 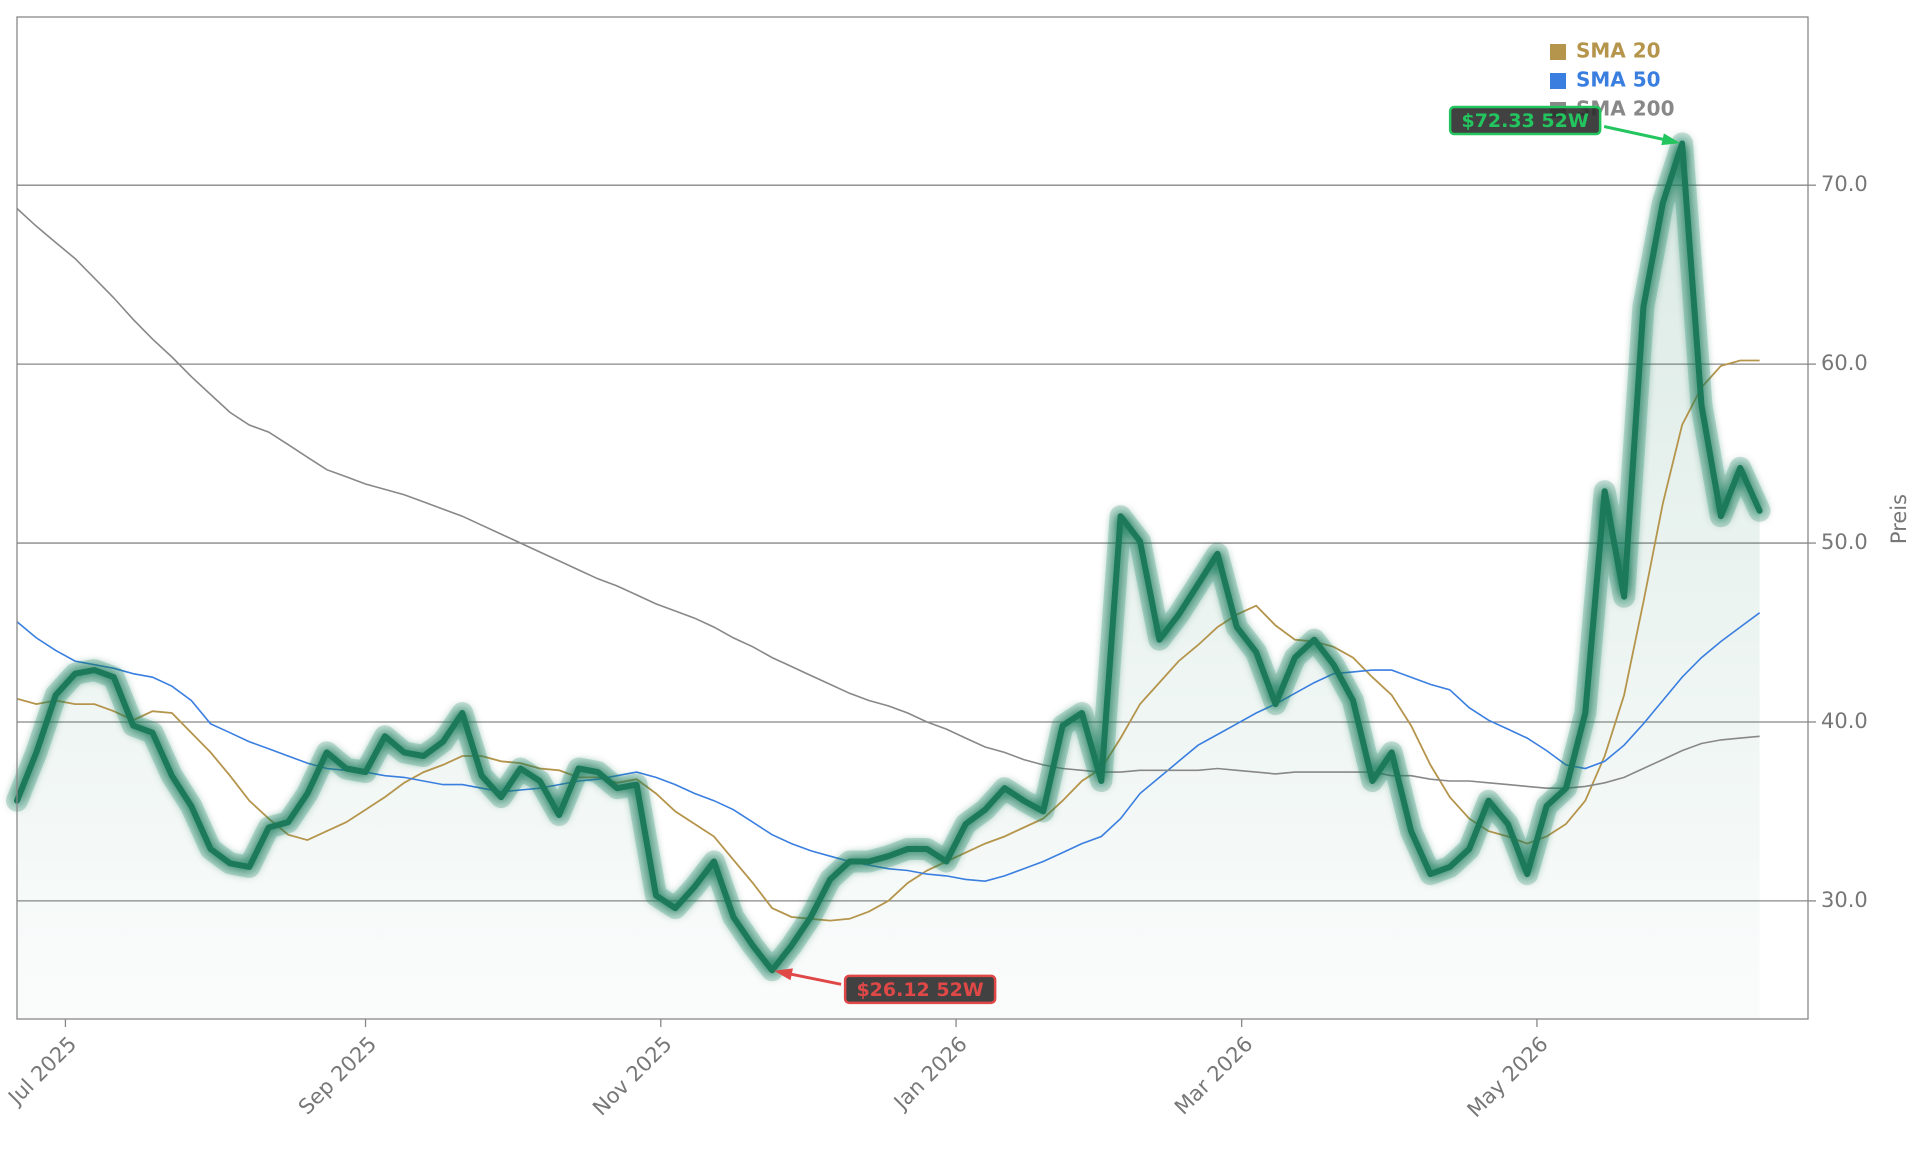 I want to click on y-axis-label: Preis, so click(x=1899, y=519).